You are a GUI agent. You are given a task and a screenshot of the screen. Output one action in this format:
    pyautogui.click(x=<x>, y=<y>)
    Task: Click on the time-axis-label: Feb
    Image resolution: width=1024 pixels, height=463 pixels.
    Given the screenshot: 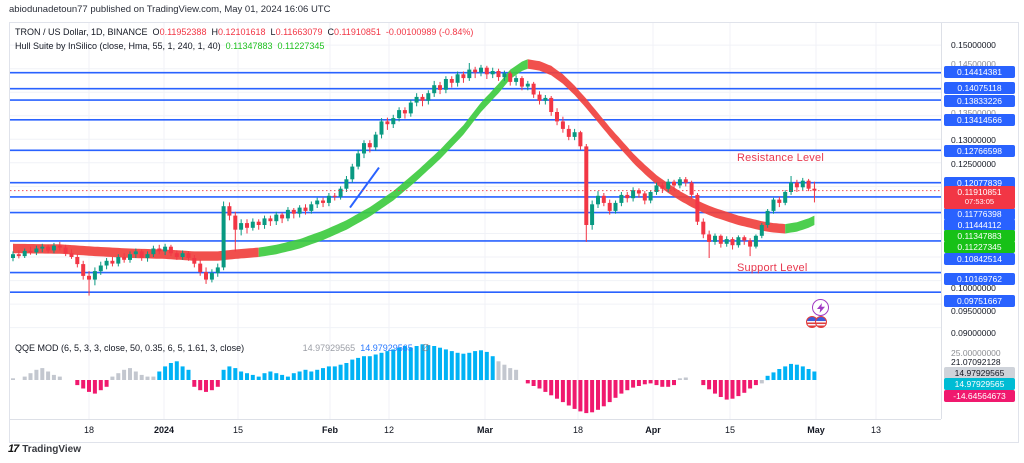 What is the action you would take?
    pyautogui.click(x=329, y=430)
    